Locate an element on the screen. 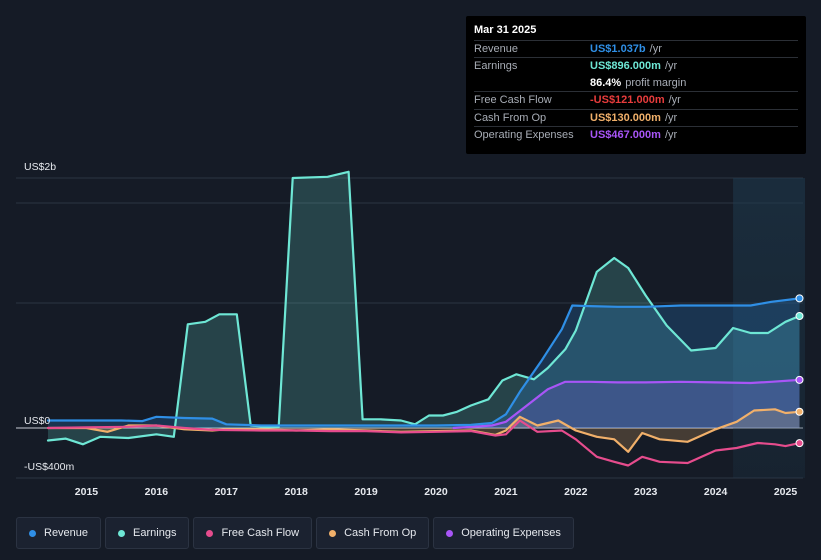 Image resolution: width=821 pixels, height=560 pixels. tooltip-profit-margin: 86.4% profit margin is located at coordinates (636, 82).